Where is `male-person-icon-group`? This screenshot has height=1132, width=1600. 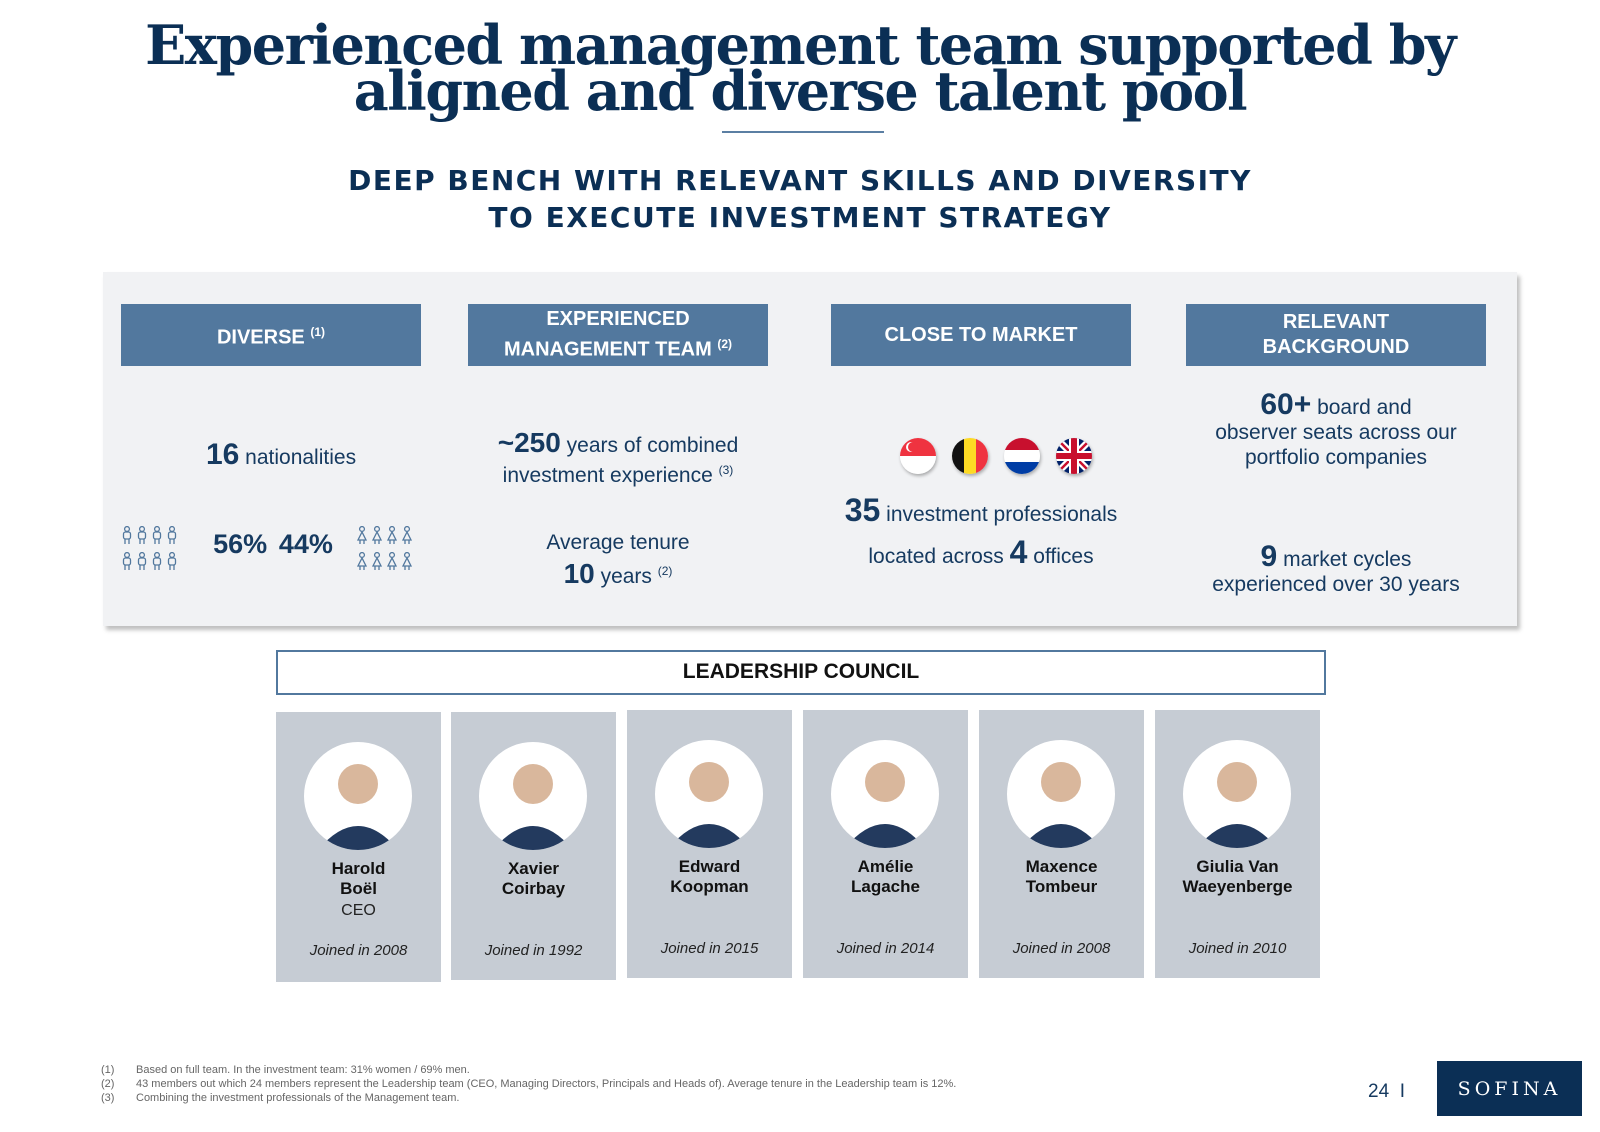 male-person-icon-group is located at coordinates (149, 550).